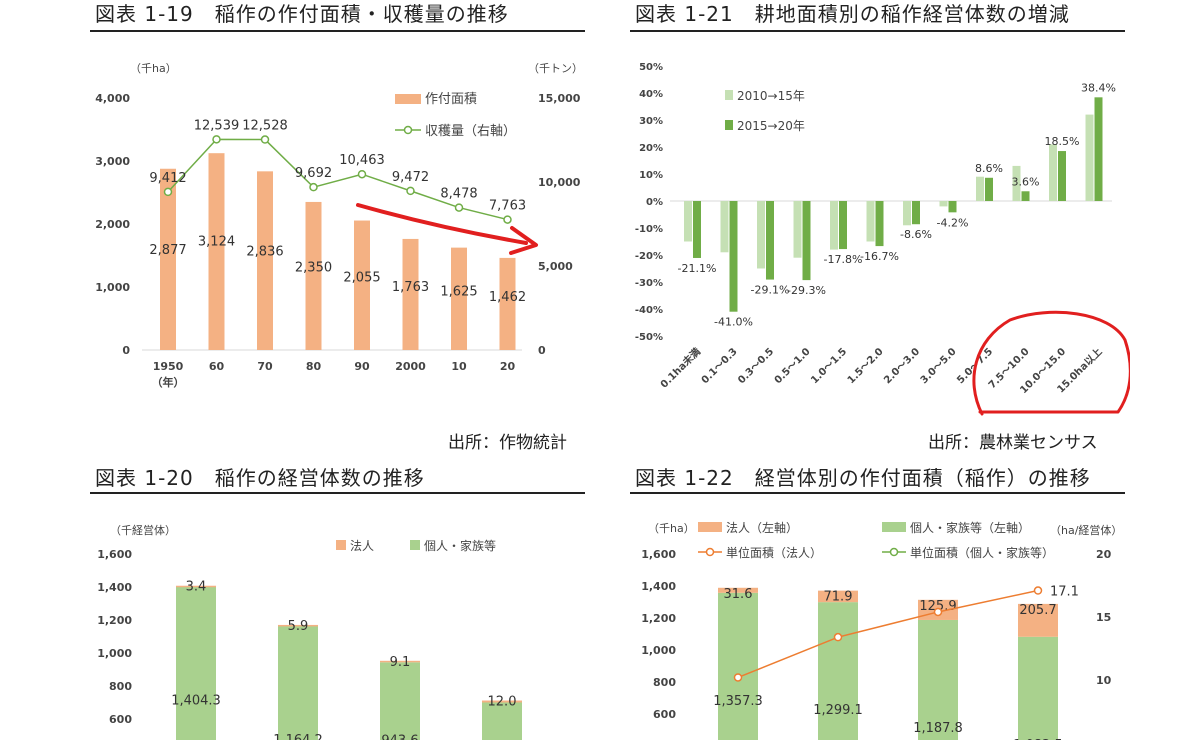 Image resolution: width=1200 pixels, height=740 pixels. What do you see at coordinates (649, 310) in the screenshot?
I see `y-tick-label: -40%` at bounding box center [649, 310].